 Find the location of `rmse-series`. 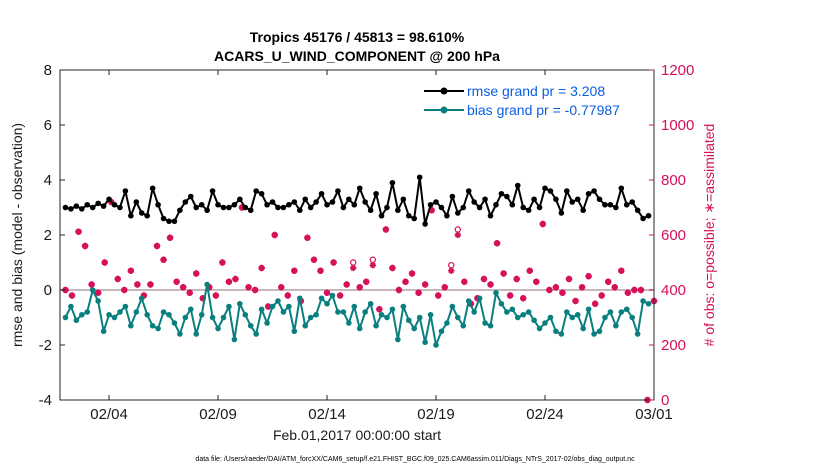

rmse-series is located at coordinates (357, 200).